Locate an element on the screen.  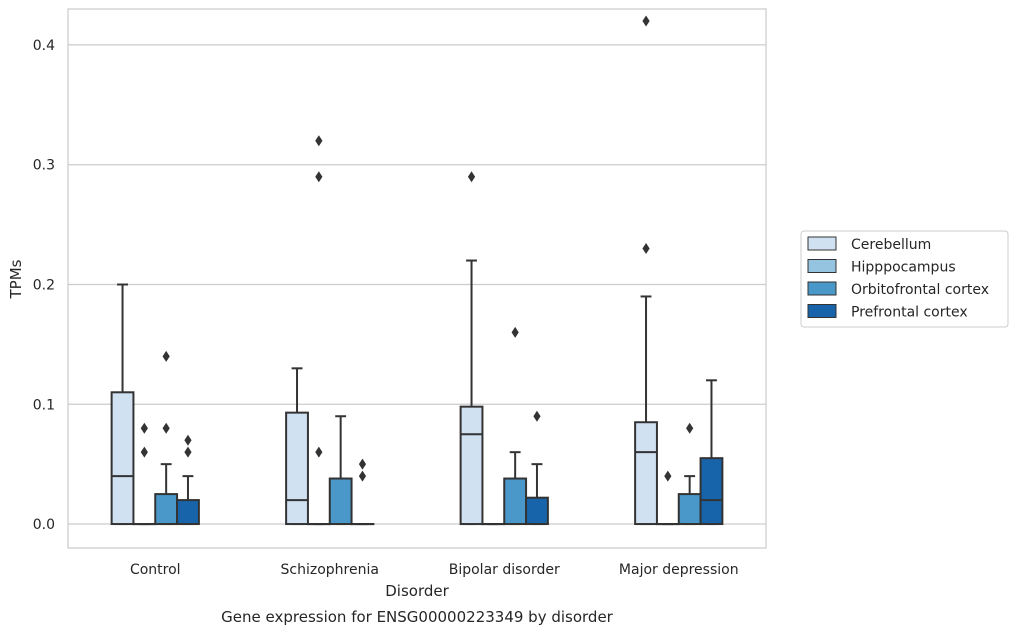
y-tick-label: 0.4 is located at coordinates (44, 46).